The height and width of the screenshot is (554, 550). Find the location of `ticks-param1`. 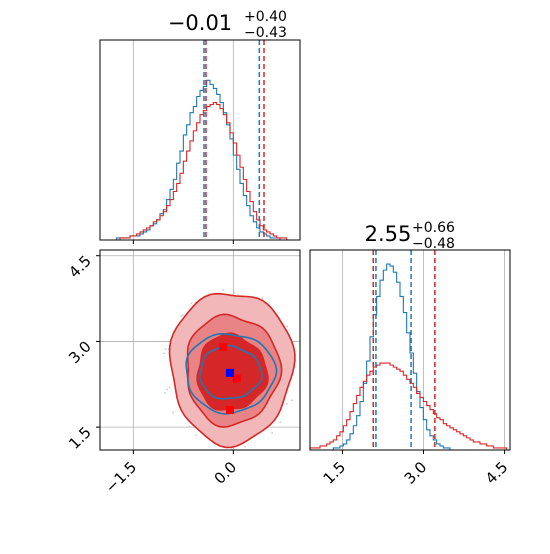

ticks-param1 is located at coordinates (183, 242).